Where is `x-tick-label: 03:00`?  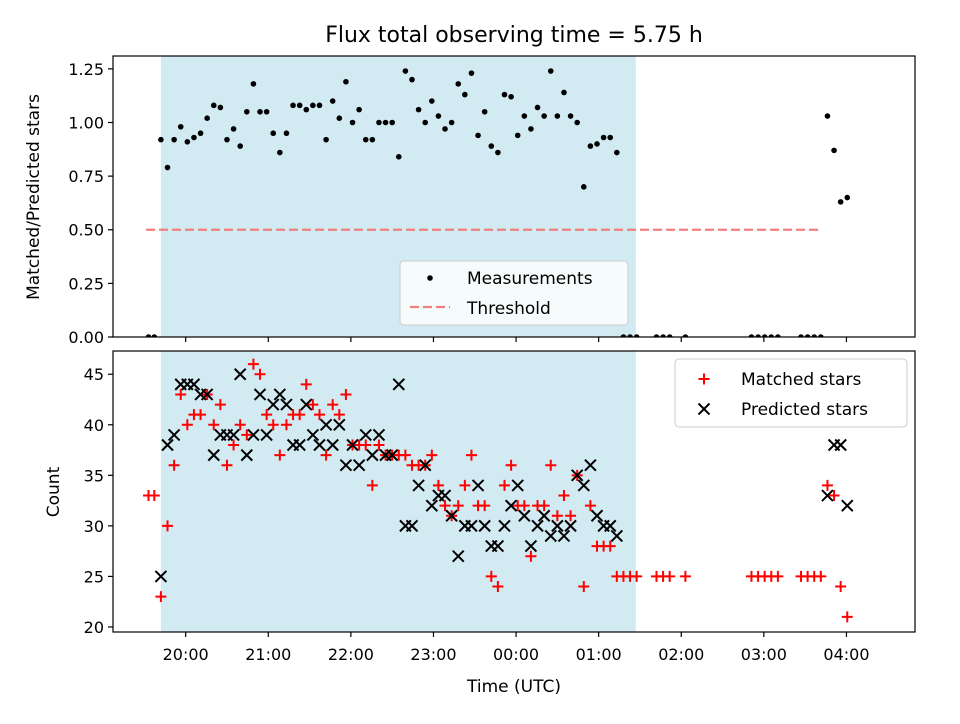
x-tick-label: 03:00 is located at coordinates (764, 654).